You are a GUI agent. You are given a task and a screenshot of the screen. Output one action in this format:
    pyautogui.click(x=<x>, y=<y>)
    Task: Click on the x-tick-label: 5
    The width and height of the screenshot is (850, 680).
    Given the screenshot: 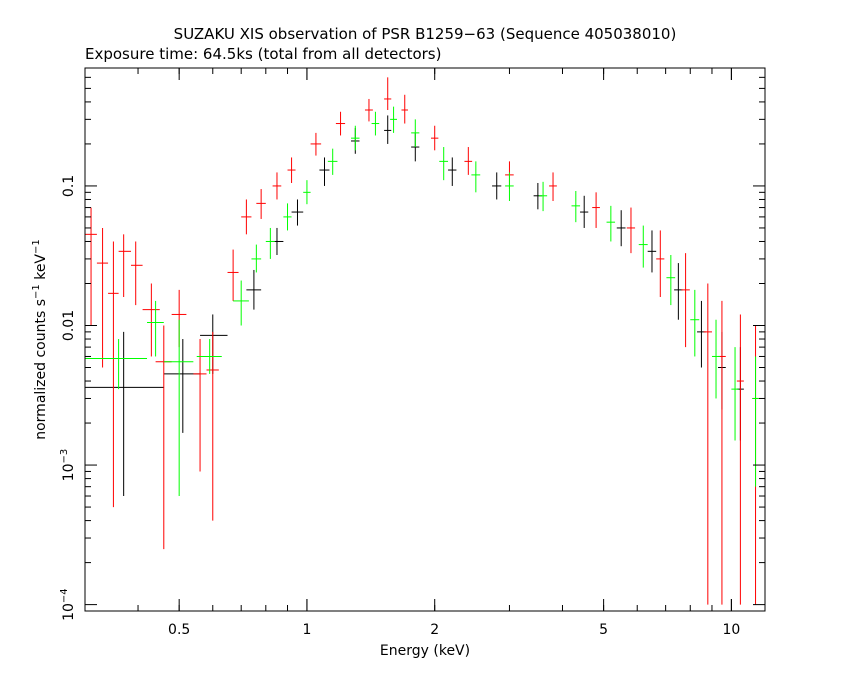 What is the action you would take?
    pyautogui.click(x=603, y=630)
    